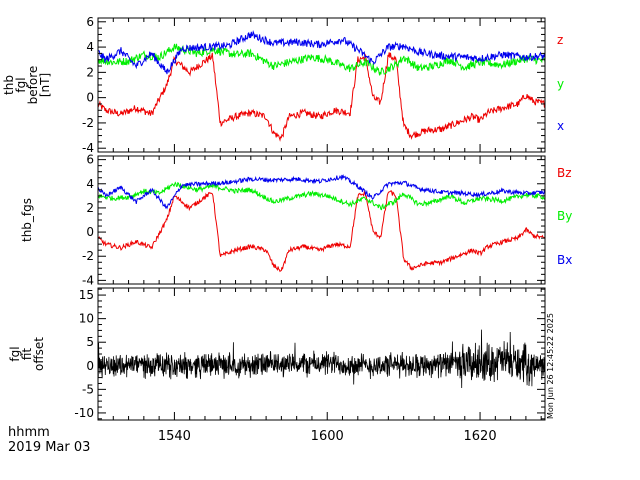 The image size is (640, 480). Describe the element at coordinates (86, 295) in the screenshot. I see `y-tick-label: 15` at that location.